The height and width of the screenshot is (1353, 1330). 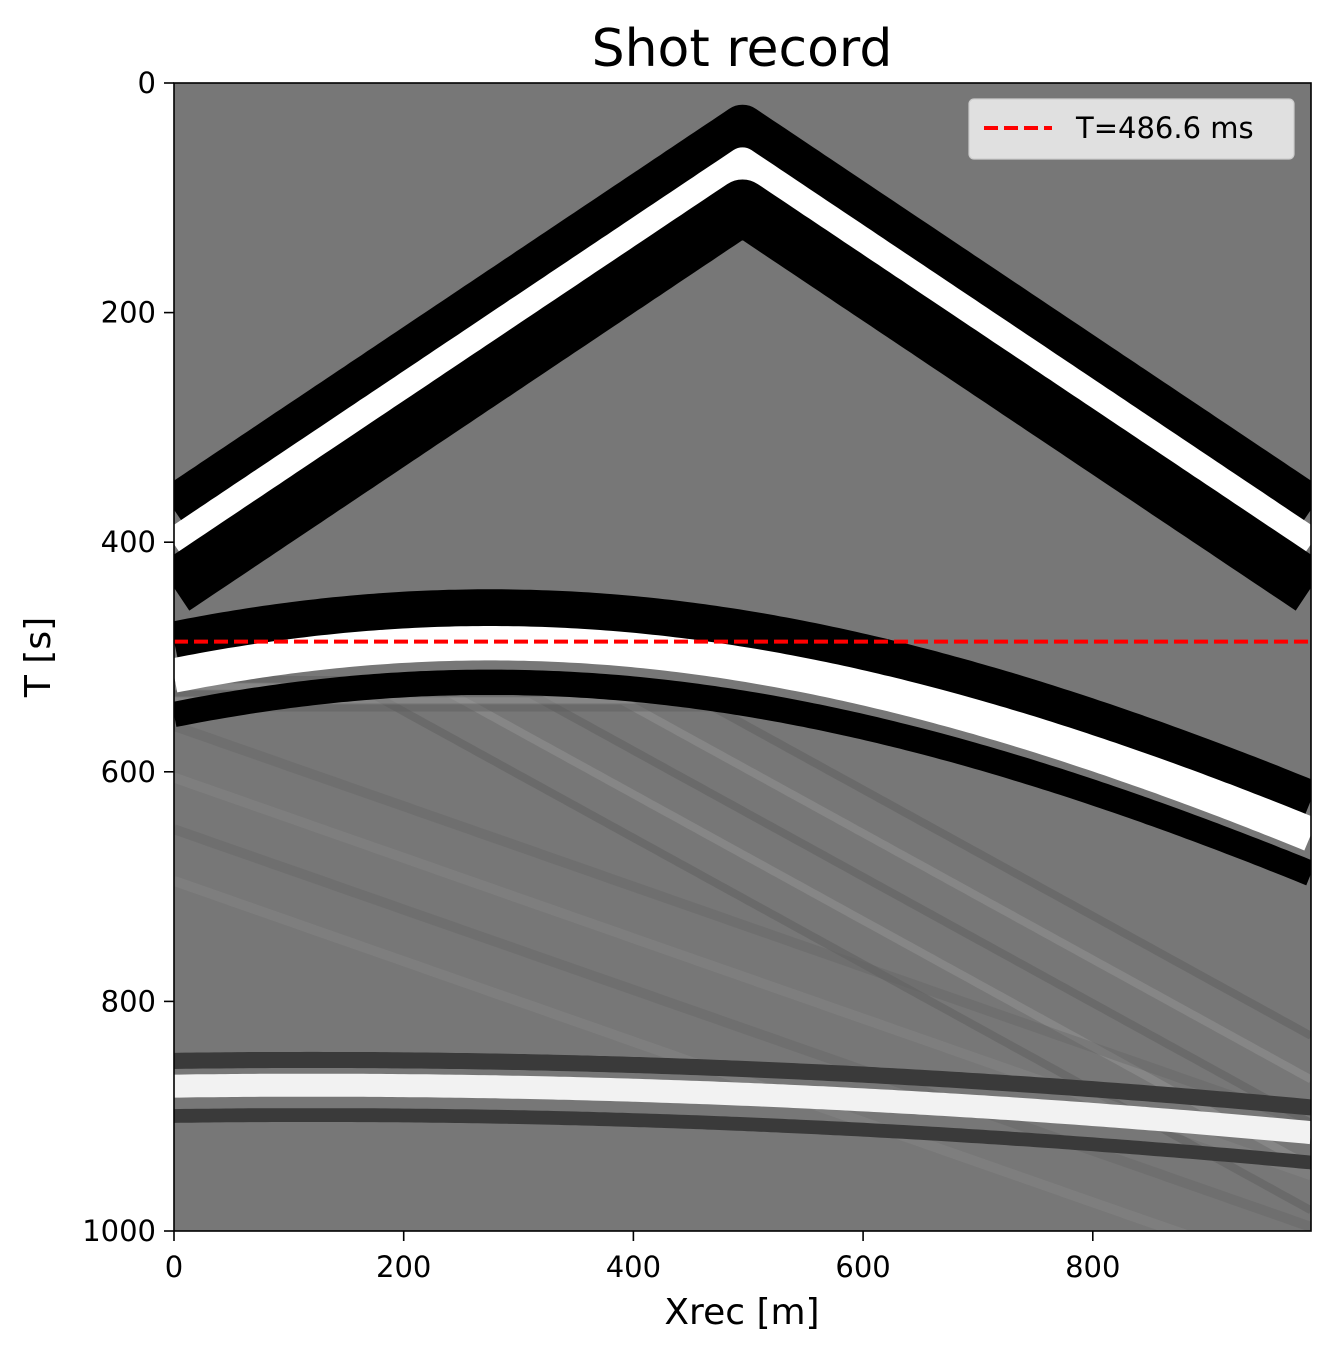 What do you see at coordinates (1164, 128) in the screenshot?
I see `legend-entry-label: T=486.6 ms` at bounding box center [1164, 128].